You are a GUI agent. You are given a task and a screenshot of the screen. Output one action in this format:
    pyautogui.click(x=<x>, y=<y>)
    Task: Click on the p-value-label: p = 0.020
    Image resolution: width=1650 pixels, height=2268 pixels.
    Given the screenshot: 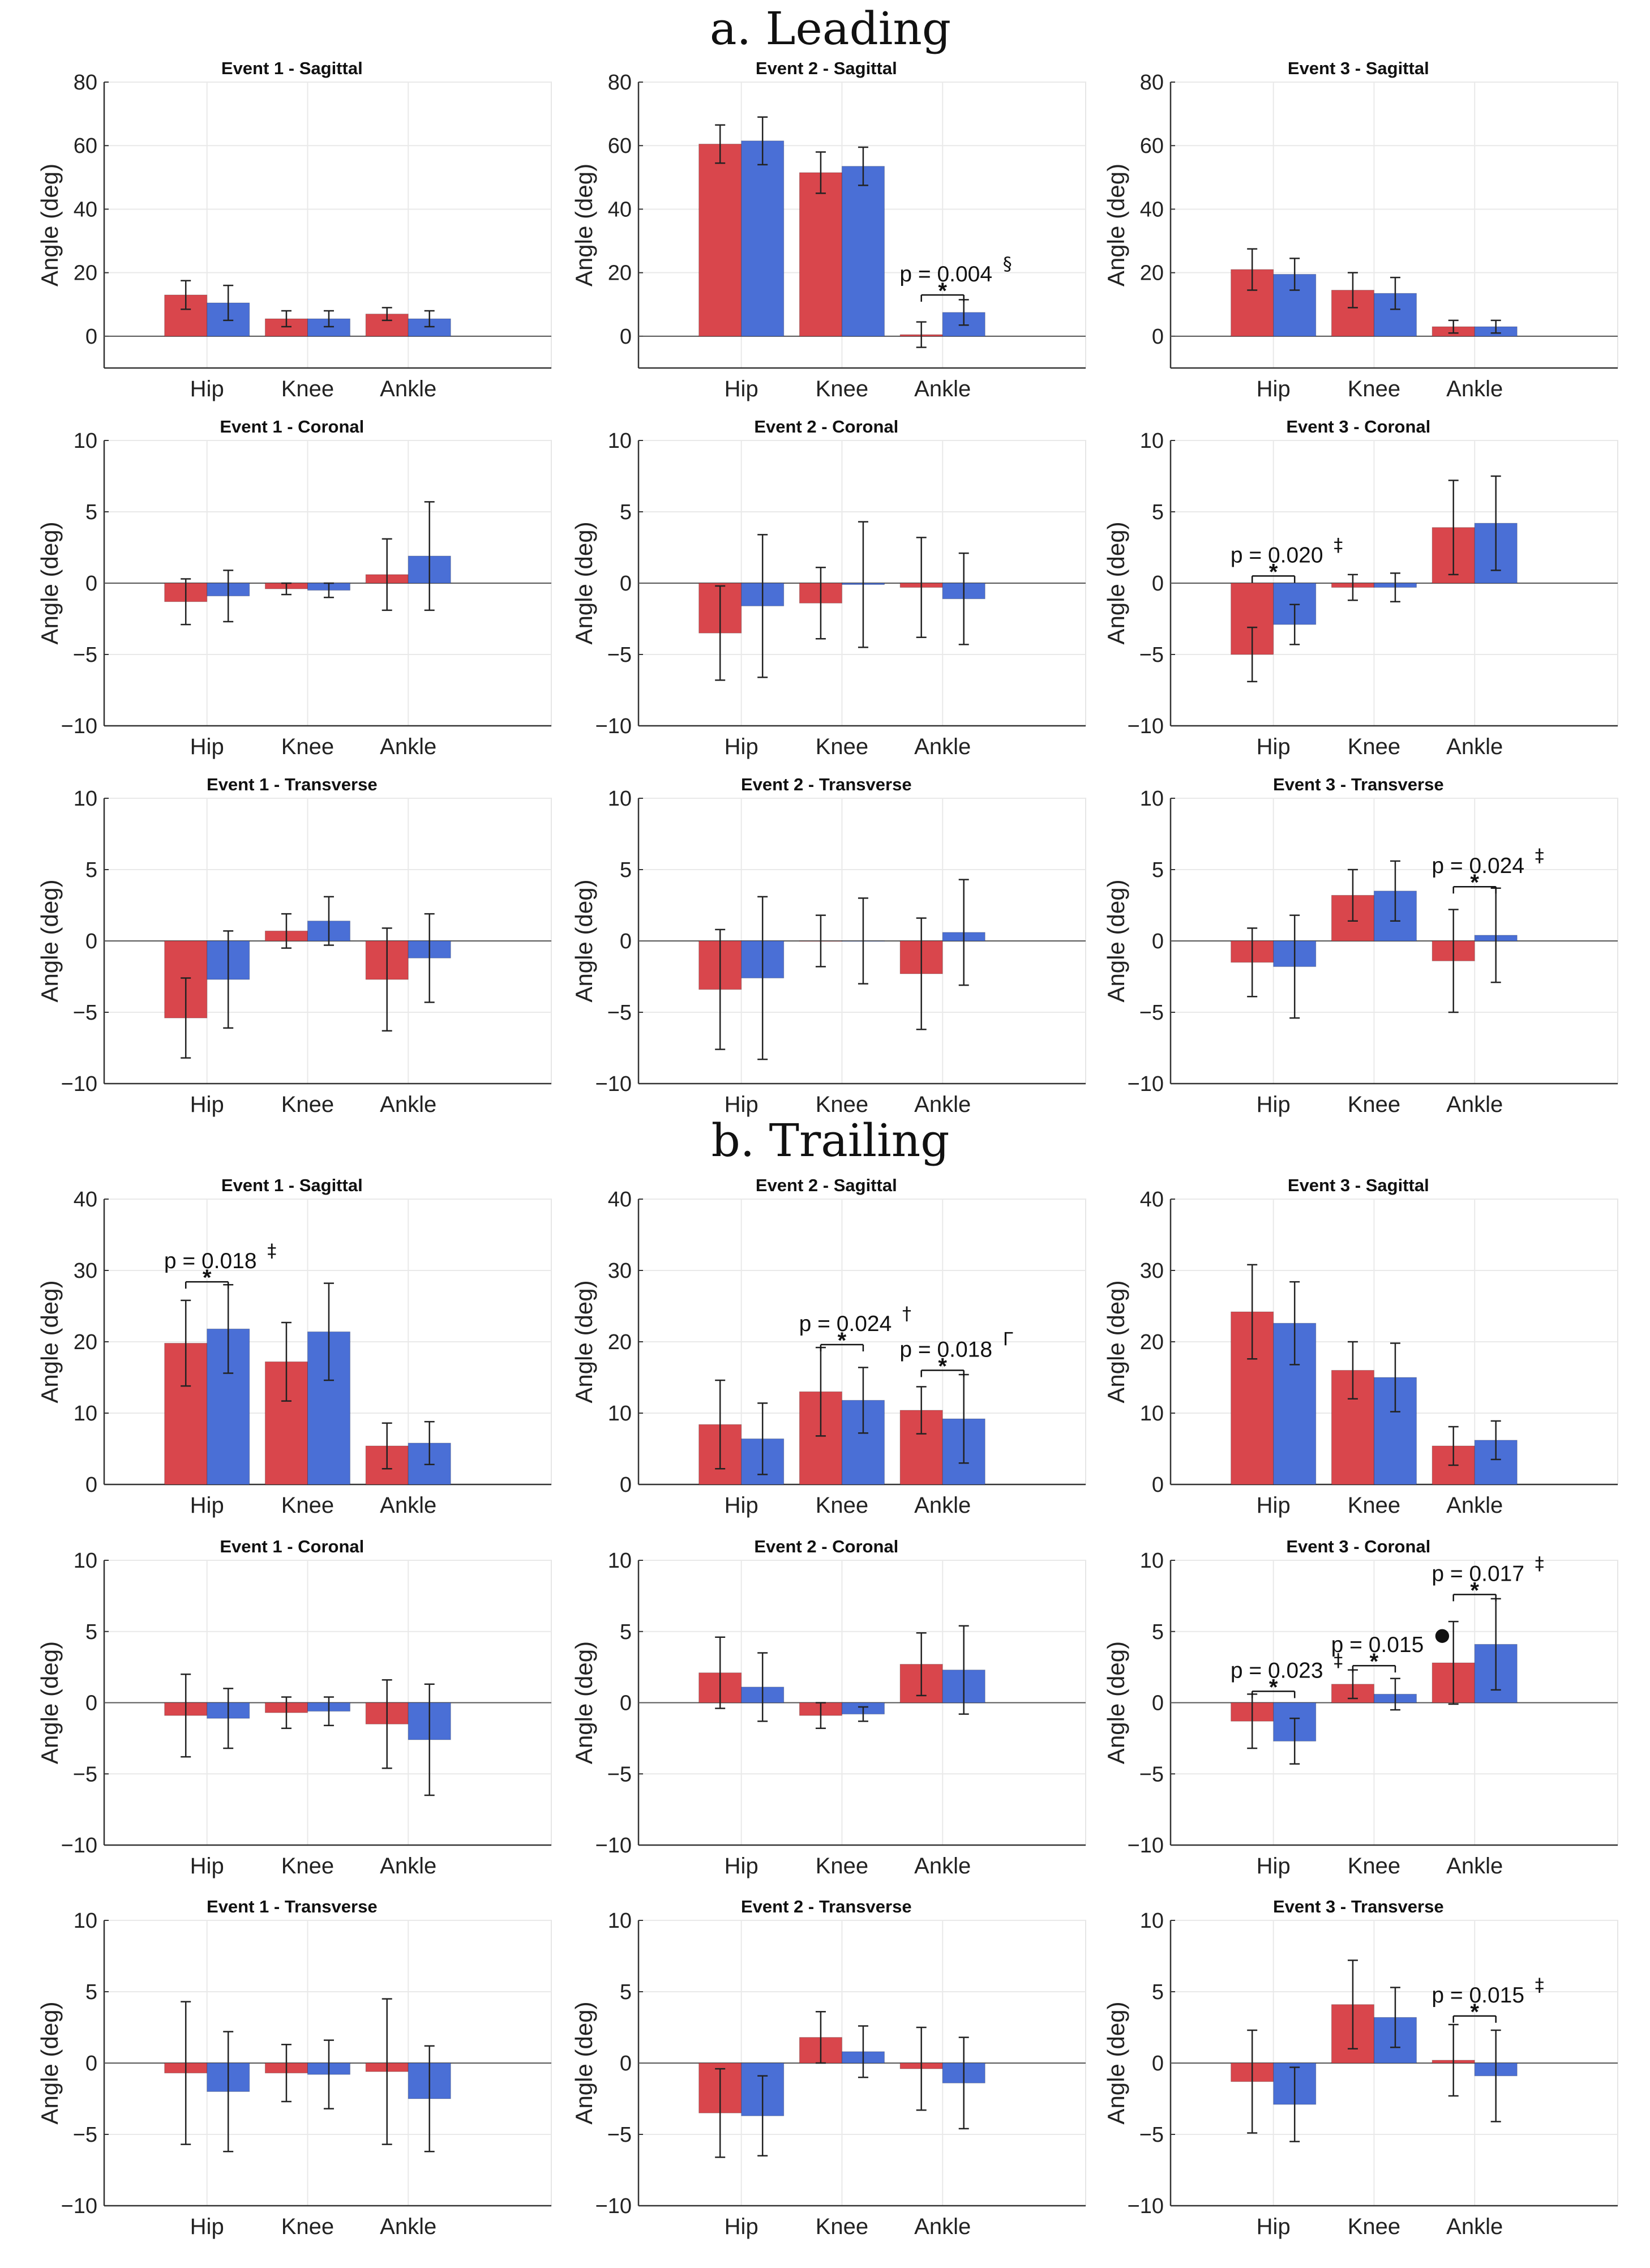 What is the action you would take?
    pyautogui.click(x=1277, y=555)
    